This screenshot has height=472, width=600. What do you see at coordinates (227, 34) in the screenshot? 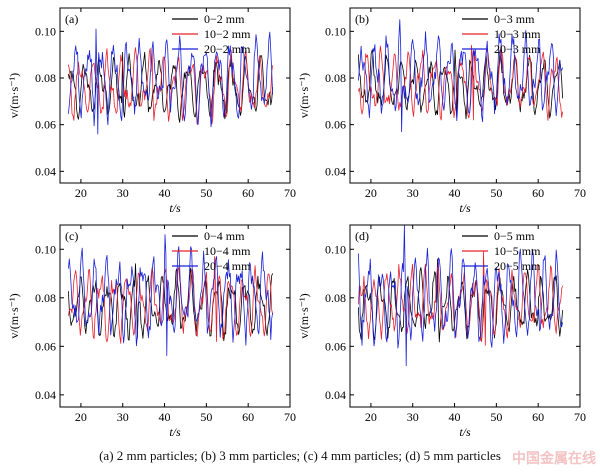
I see `legend-label: 10−2 mm` at bounding box center [227, 34].